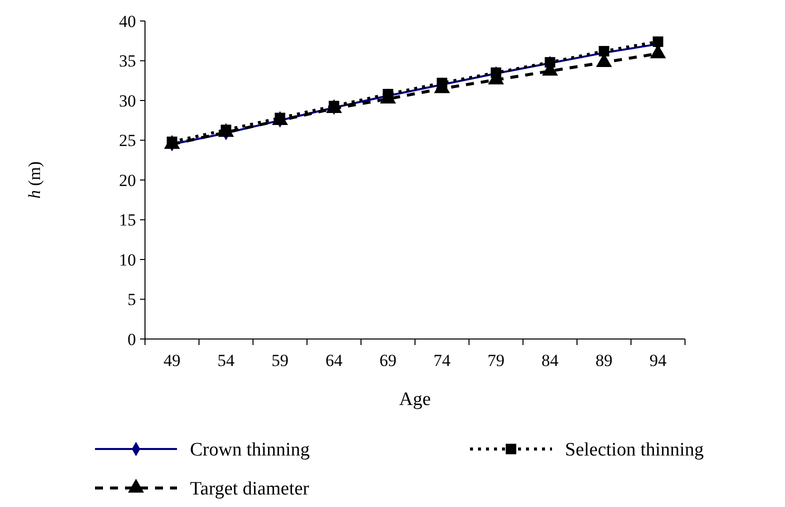 This screenshot has width=785, height=507. What do you see at coordinates (550, 360) in the screenshot?
I see `x-tick-label: 84` at bounding box center [550, 360].